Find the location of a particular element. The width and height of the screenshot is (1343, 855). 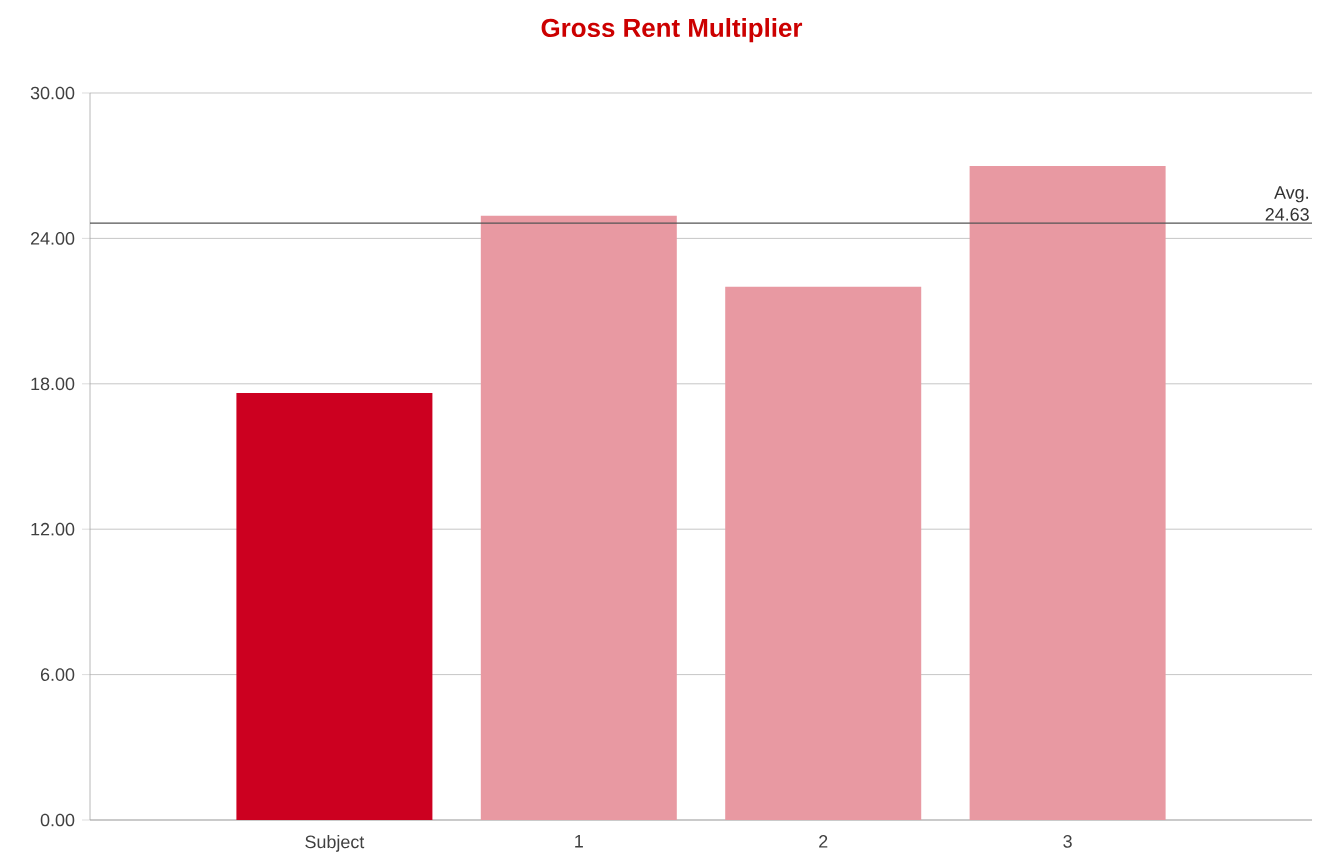

x-tick-label: Subject is located at coordinates (335, 843).